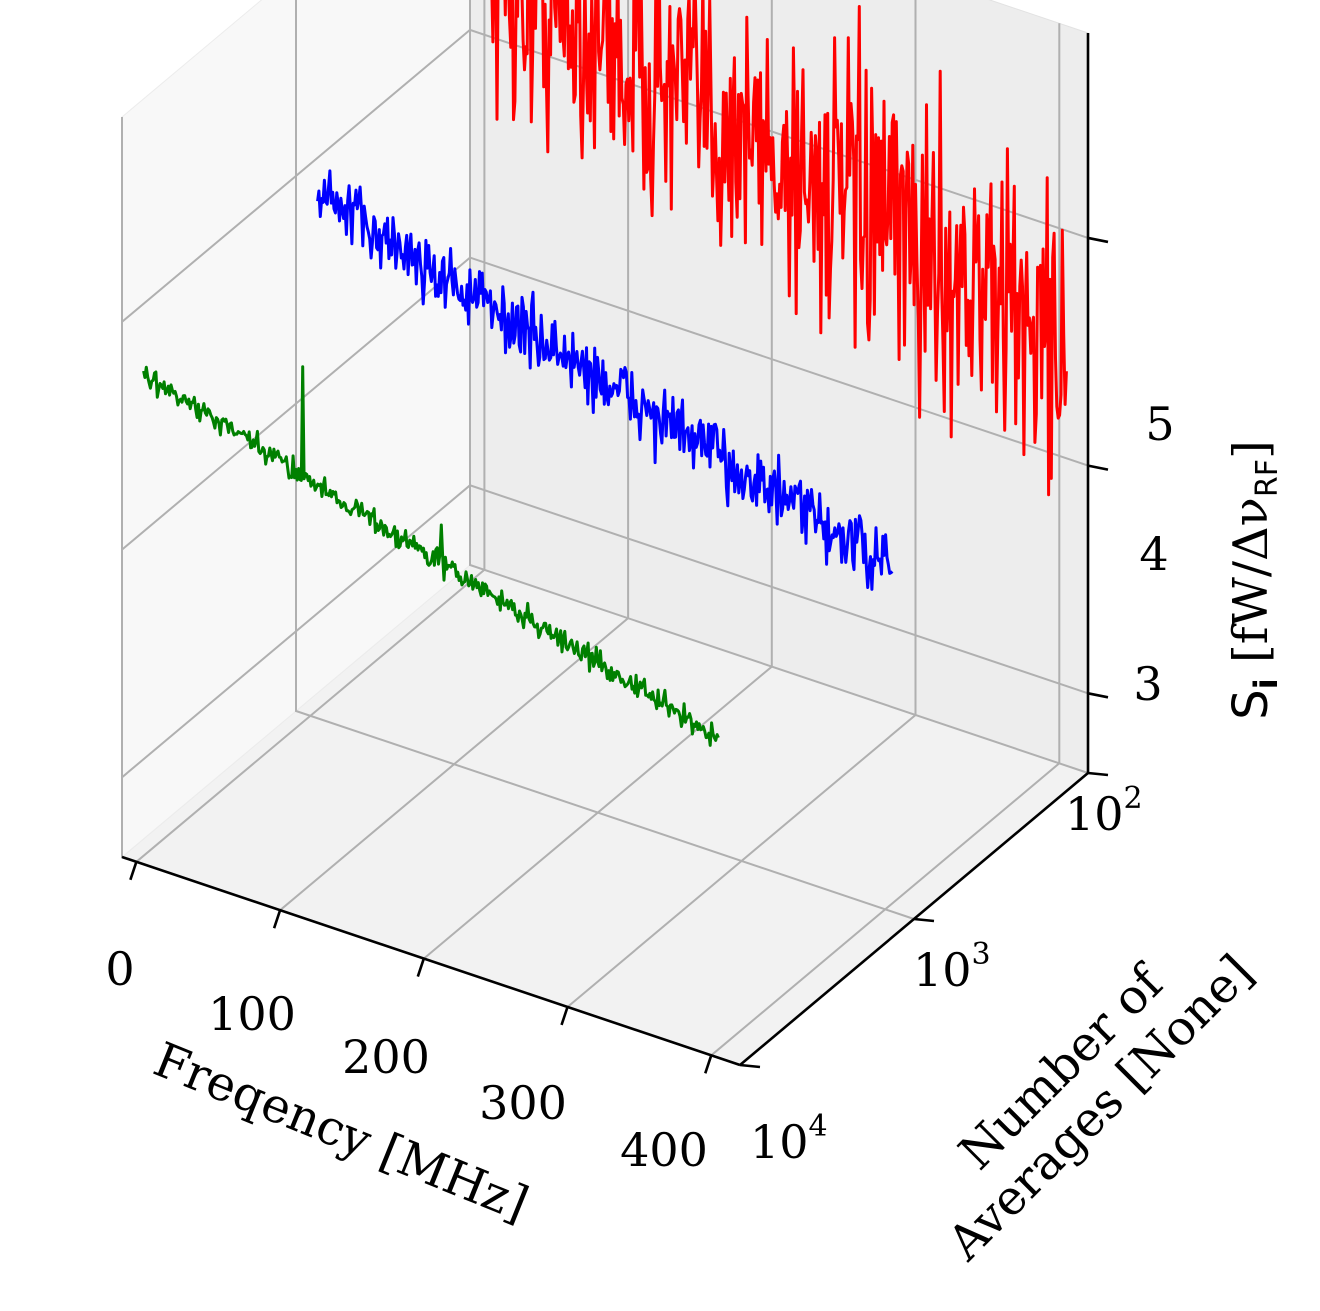 Image resolution: width=1320 pixels, height=1311 pixels. What do you see at coordinates (1094, 814) in the screenshot?
I see `y-tick-base-1e2: 10` at bounding box center [1094, 814].